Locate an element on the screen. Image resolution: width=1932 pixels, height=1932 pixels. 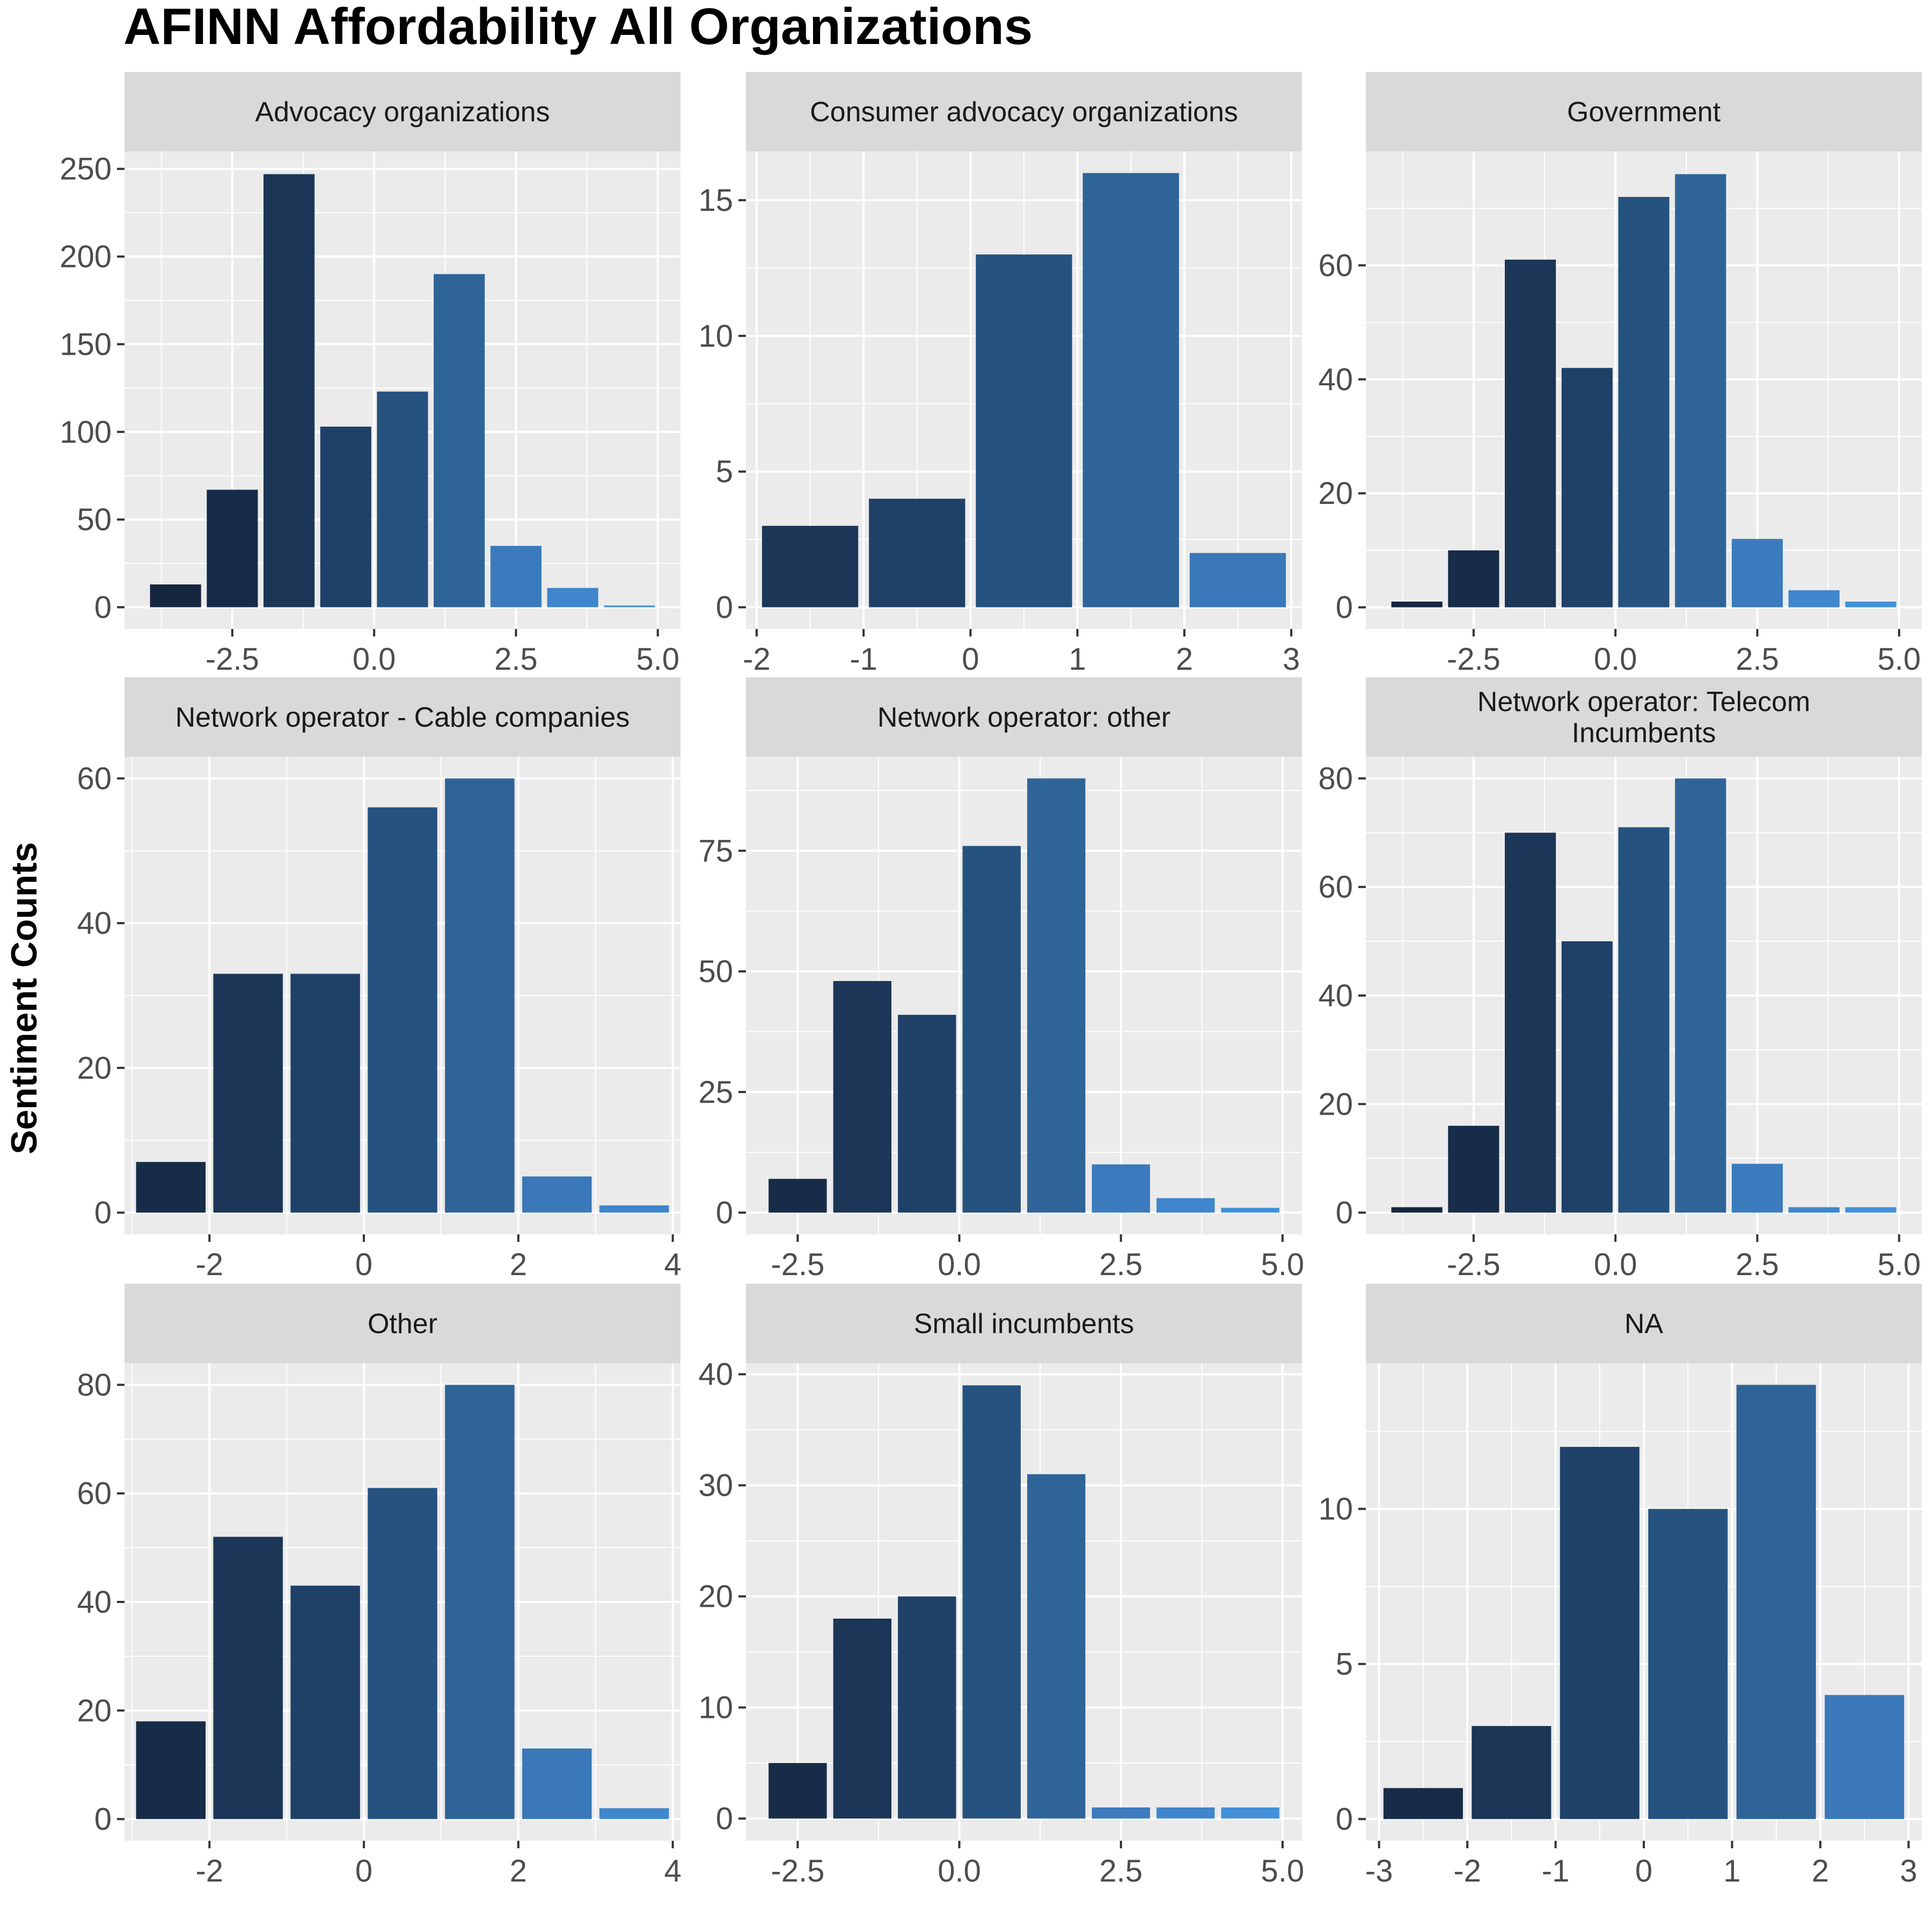
facet-panel: Government 0 20 40 60 -2.5 0.0 2.5 5.0 is located at coordinates (1620, 374).